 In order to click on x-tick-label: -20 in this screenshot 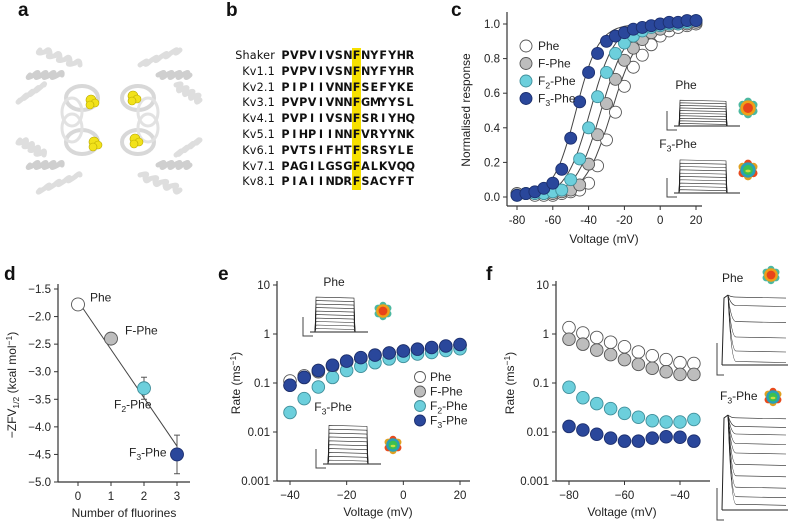, I will do `click(624, 221)`.